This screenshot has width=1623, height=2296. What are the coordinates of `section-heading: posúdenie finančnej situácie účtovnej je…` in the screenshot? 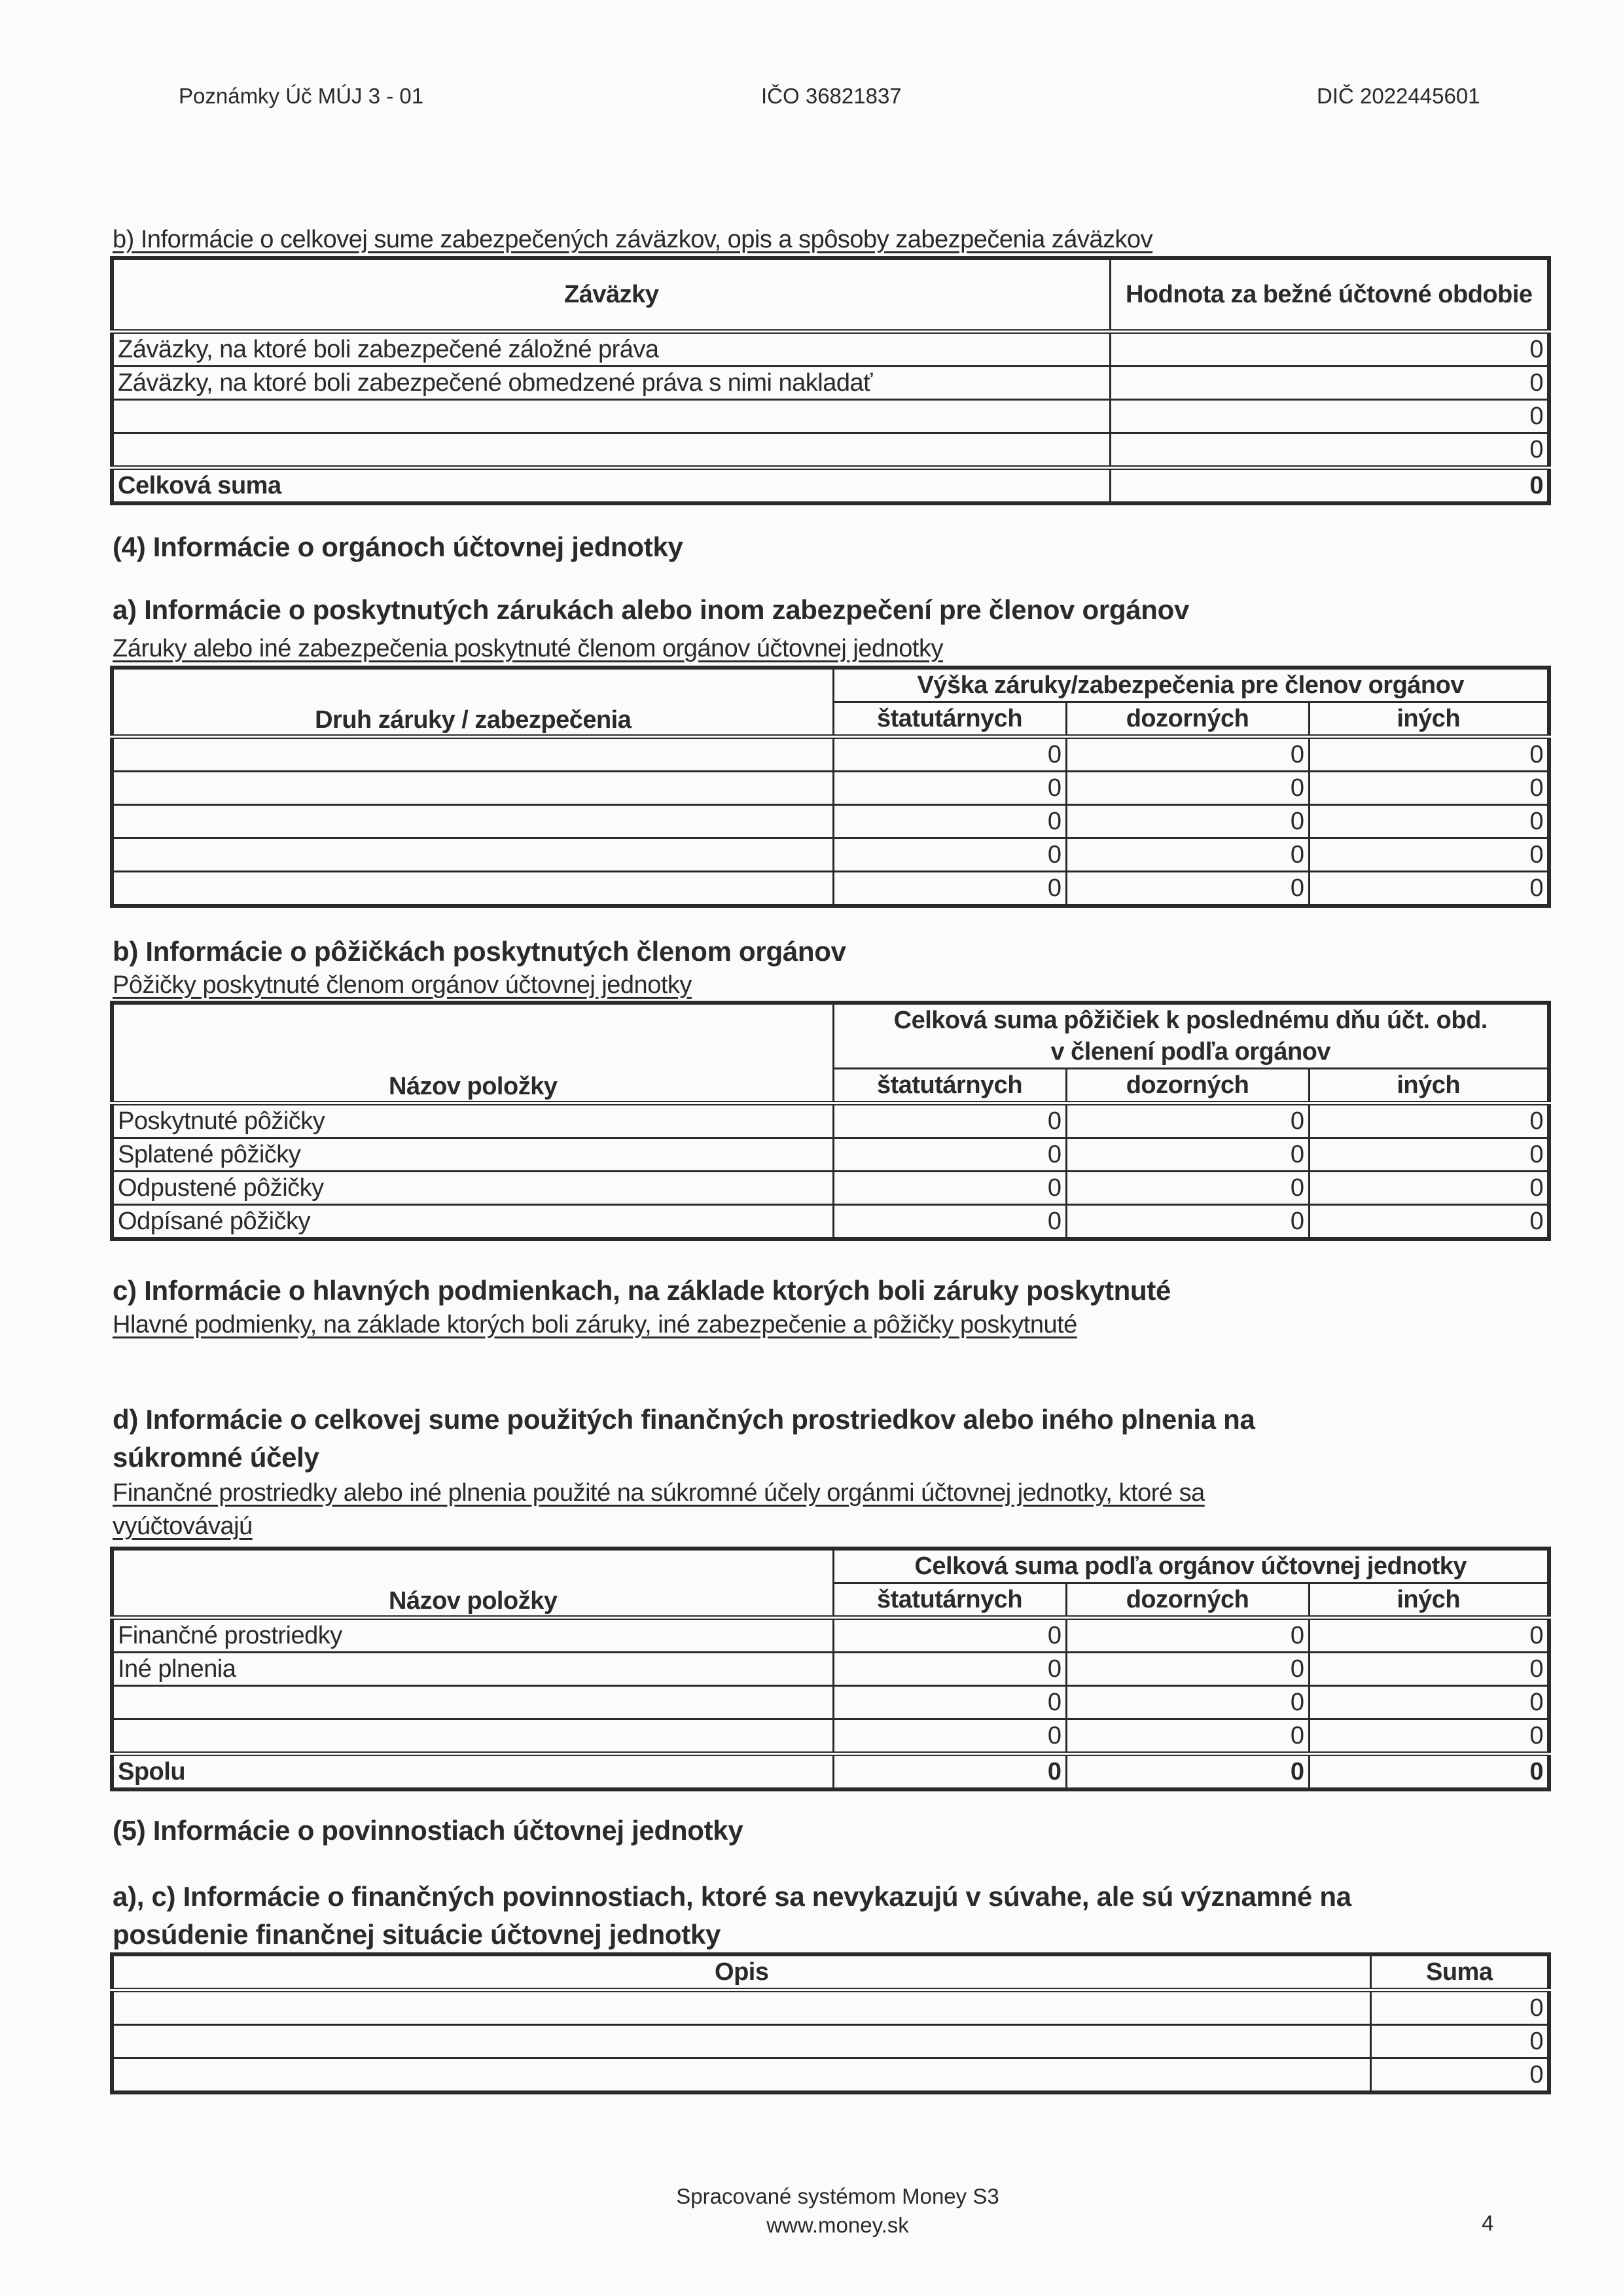 It's located at (417, 1934).